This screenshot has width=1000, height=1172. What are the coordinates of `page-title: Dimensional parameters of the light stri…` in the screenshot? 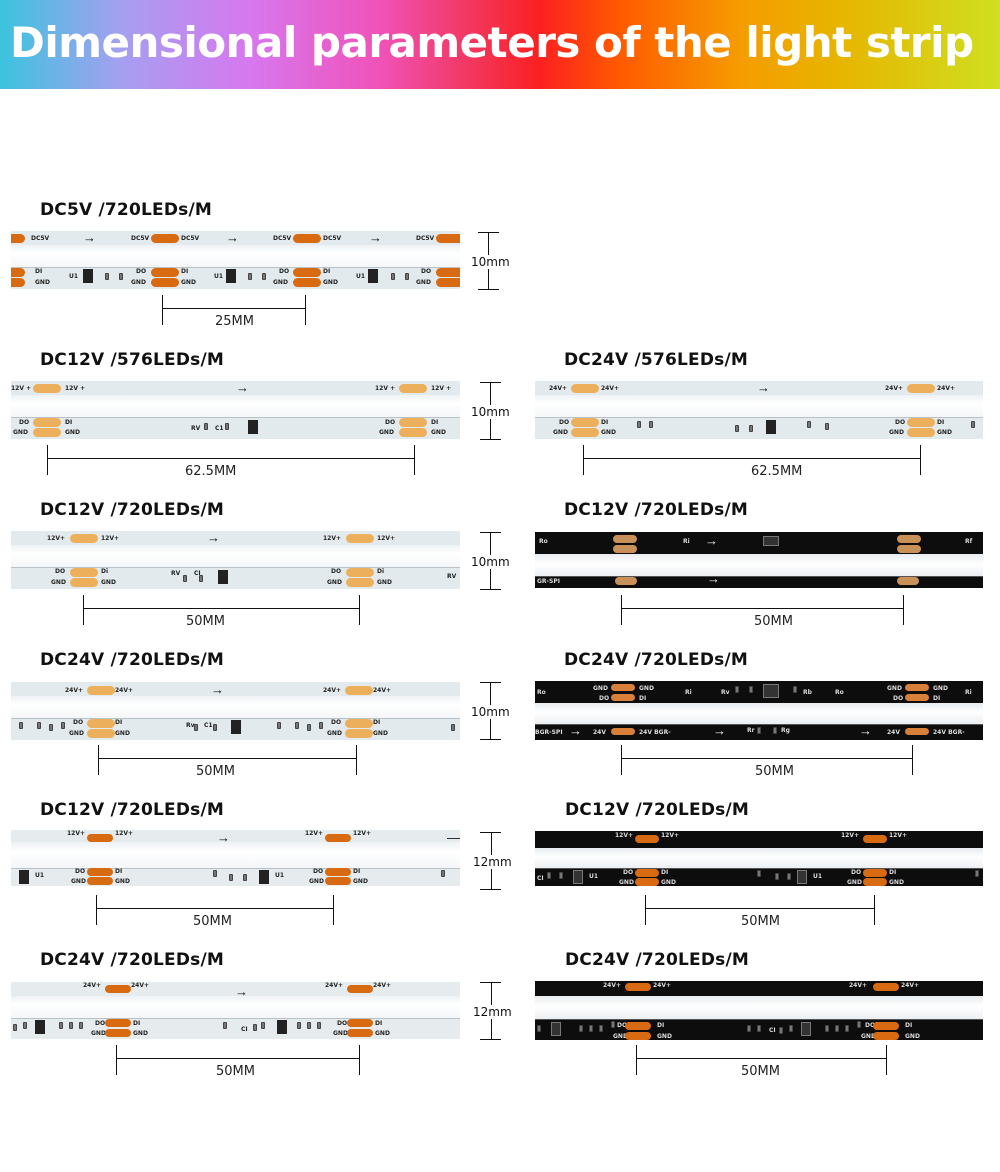 It's located at (492, 42).